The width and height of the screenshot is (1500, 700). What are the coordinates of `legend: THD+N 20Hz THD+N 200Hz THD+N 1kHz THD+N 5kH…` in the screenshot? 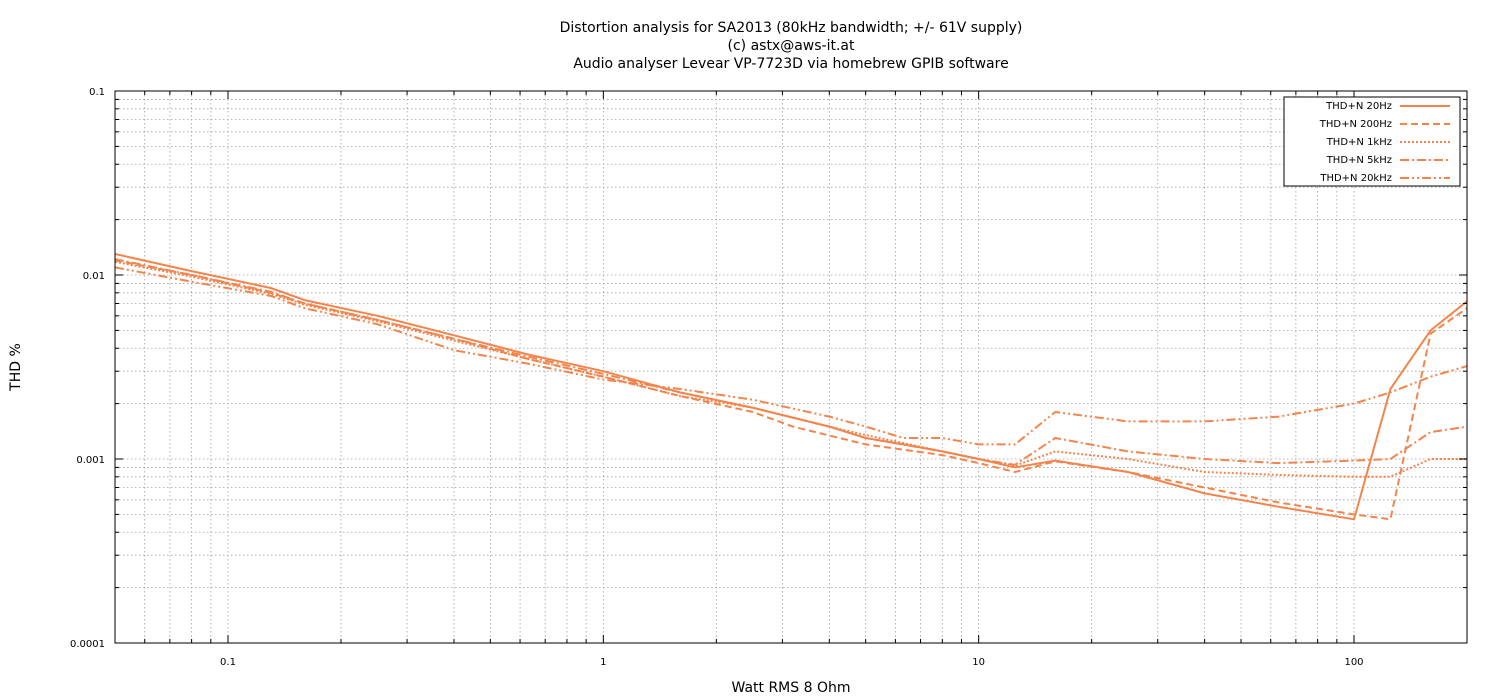 It's located at (1372, 141).